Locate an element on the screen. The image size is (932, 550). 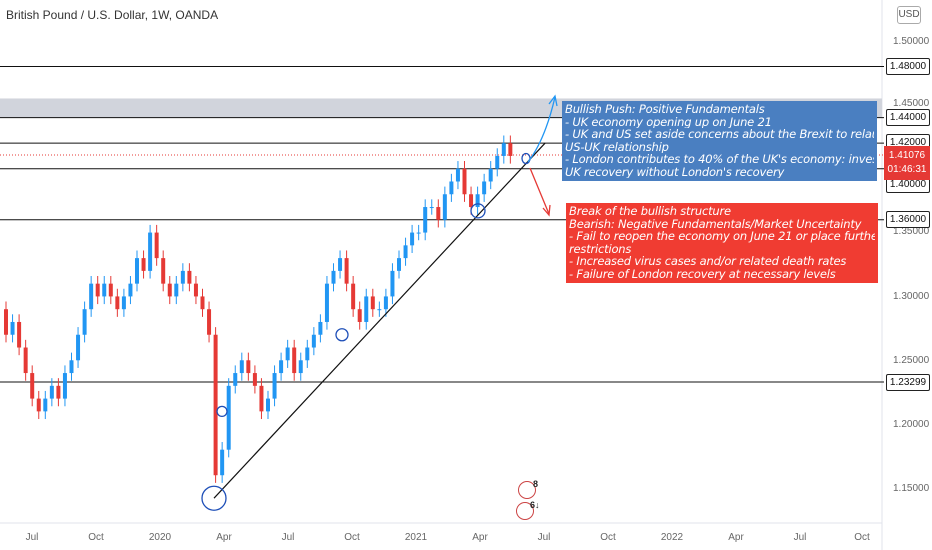
y-tick: 1.25000 is located at coordinates (911, 360).